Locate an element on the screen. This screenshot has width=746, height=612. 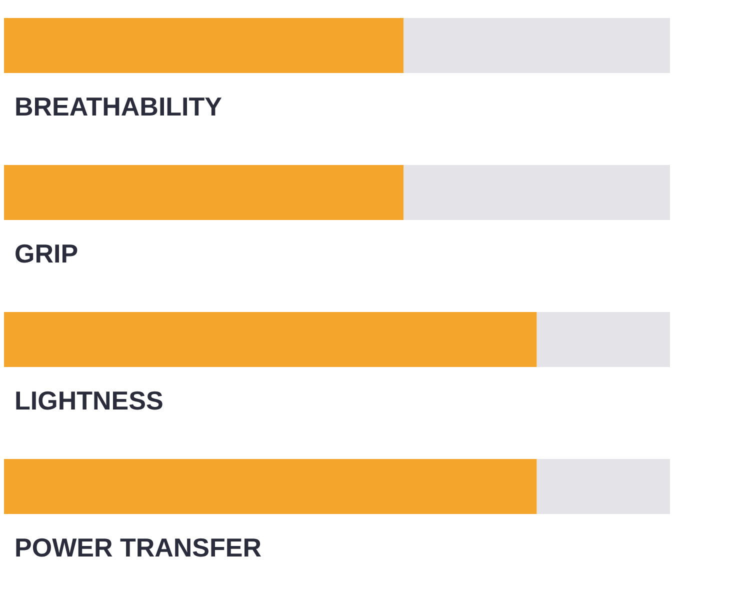
y-tick-label: GRIP is located at coordinates (46, 253).